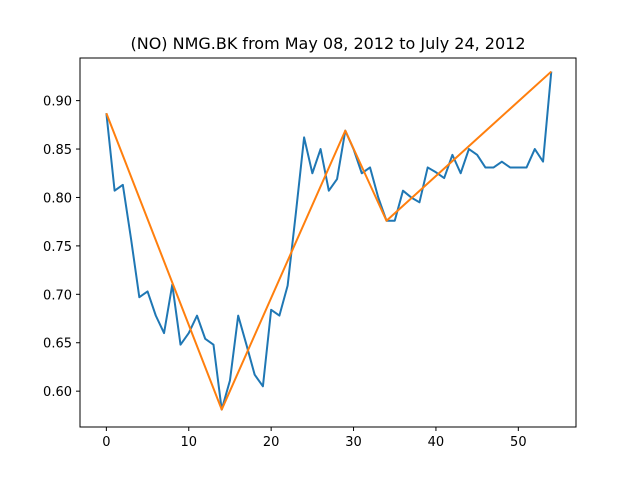 The height and width of the screenshot is (480, 640). I want to click on x-axis: 0 10 20 30 40 50, so click(314, 438).